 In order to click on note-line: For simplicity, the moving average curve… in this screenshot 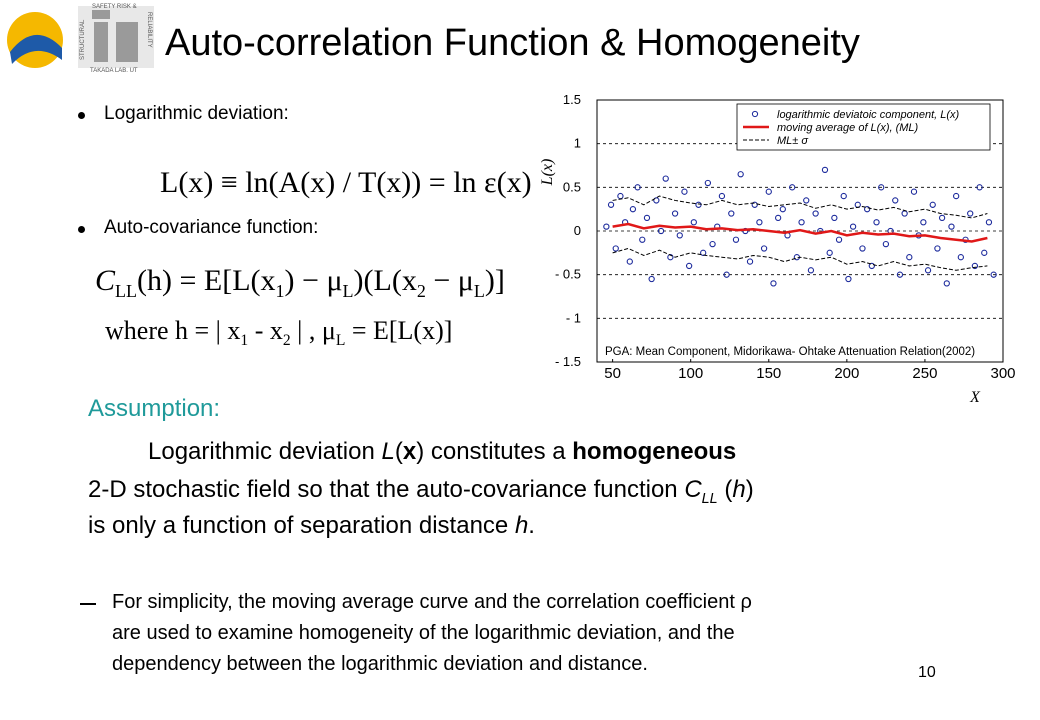, I will do `click(432, 602)`.